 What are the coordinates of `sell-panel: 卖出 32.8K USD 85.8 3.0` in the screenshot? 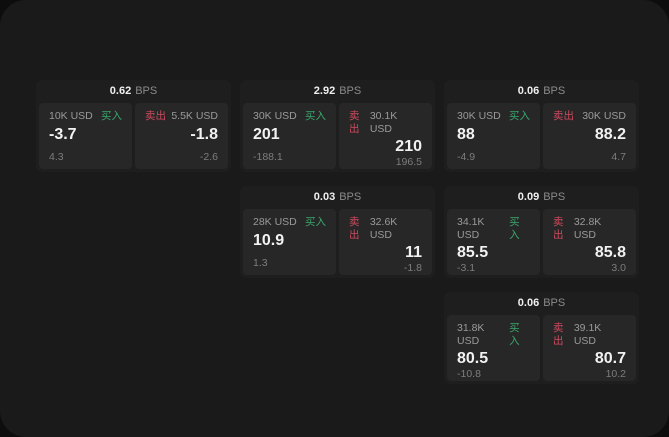 It's located at (589, 242).